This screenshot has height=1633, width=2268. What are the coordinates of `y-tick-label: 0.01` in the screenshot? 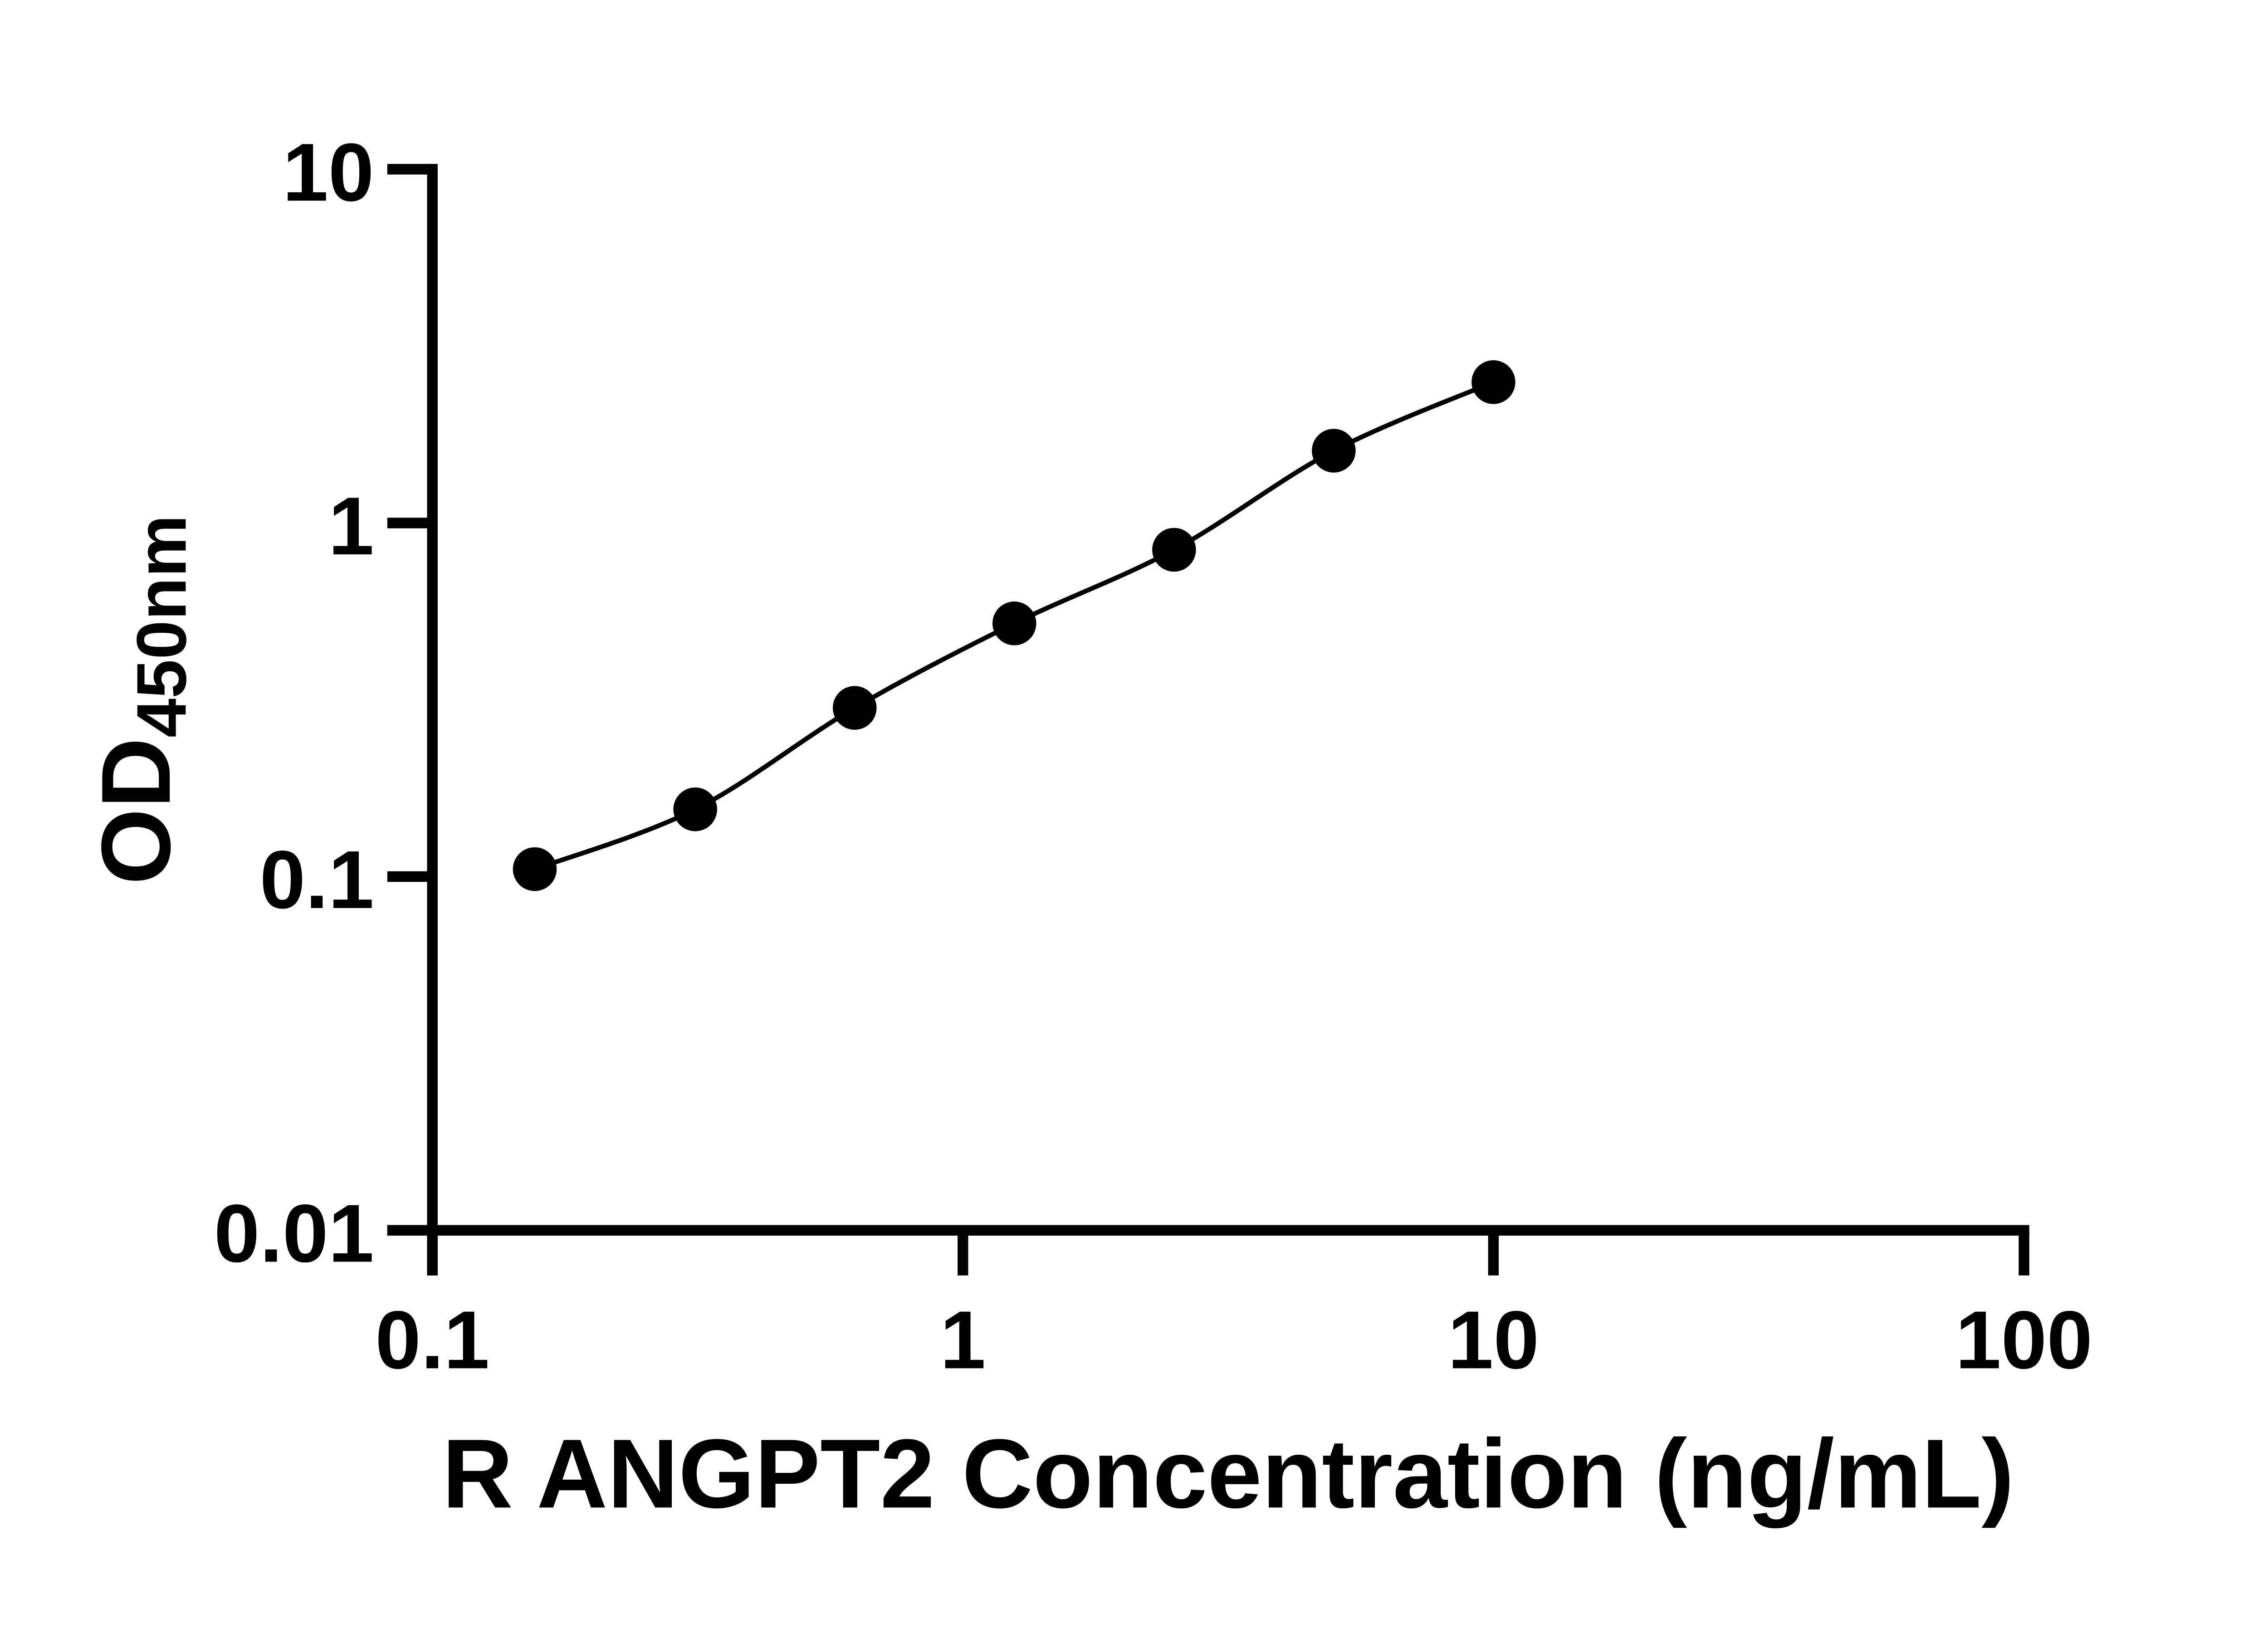 It's located at (294, 1234).